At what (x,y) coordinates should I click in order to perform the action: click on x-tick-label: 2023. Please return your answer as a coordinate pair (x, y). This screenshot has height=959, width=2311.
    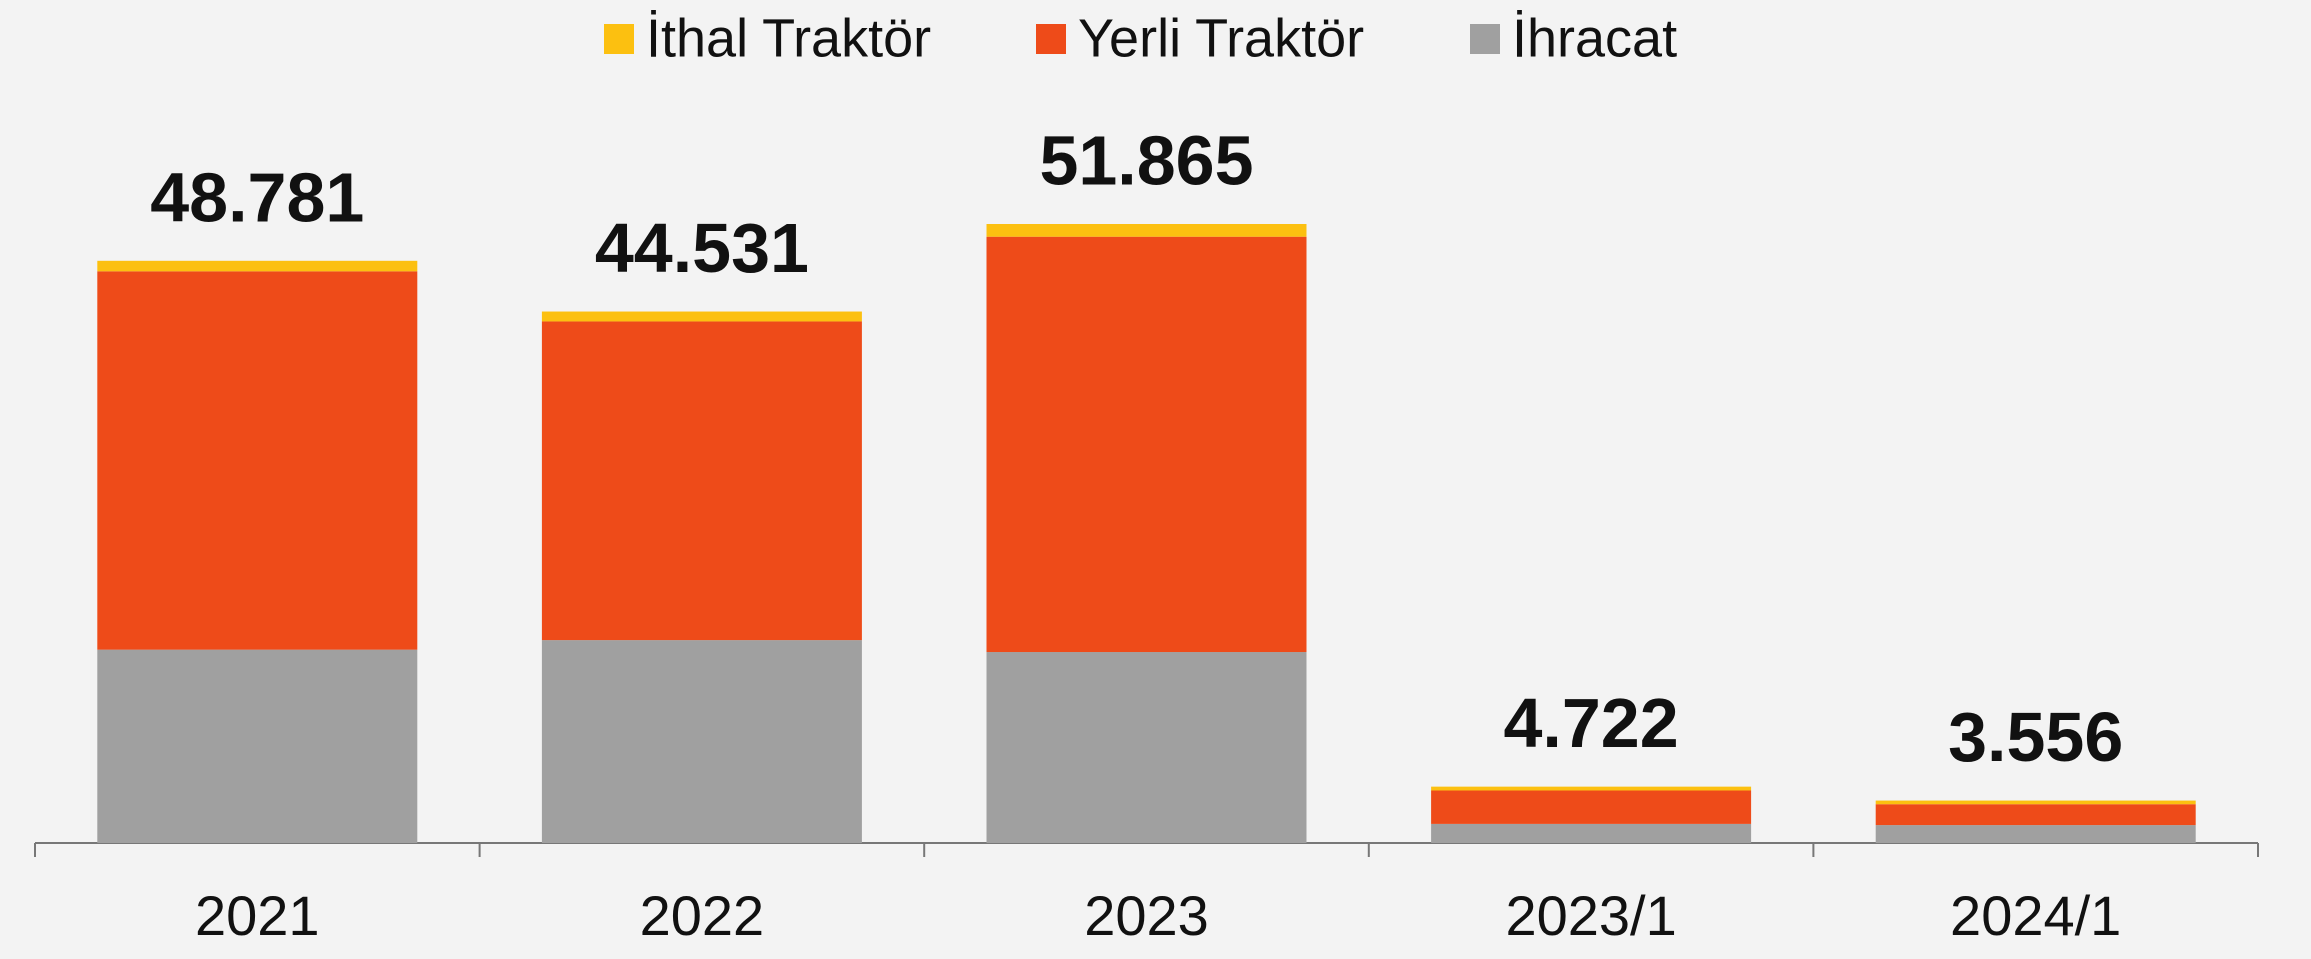
    Looking at the image, I should click on (1146, 915).